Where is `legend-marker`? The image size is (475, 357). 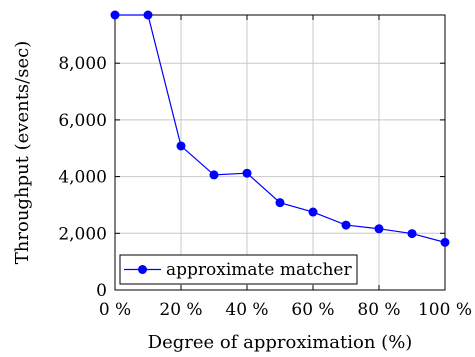
legend-marker is located at coordinates (142, 269).